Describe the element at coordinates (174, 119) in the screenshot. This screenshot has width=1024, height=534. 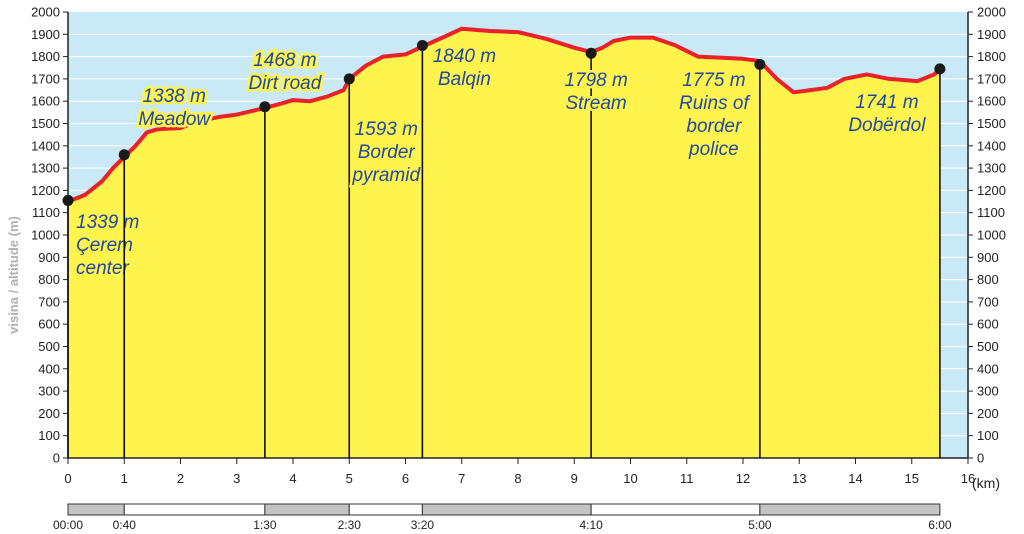
I see `waypoint-label-line: Meadow` at that location.